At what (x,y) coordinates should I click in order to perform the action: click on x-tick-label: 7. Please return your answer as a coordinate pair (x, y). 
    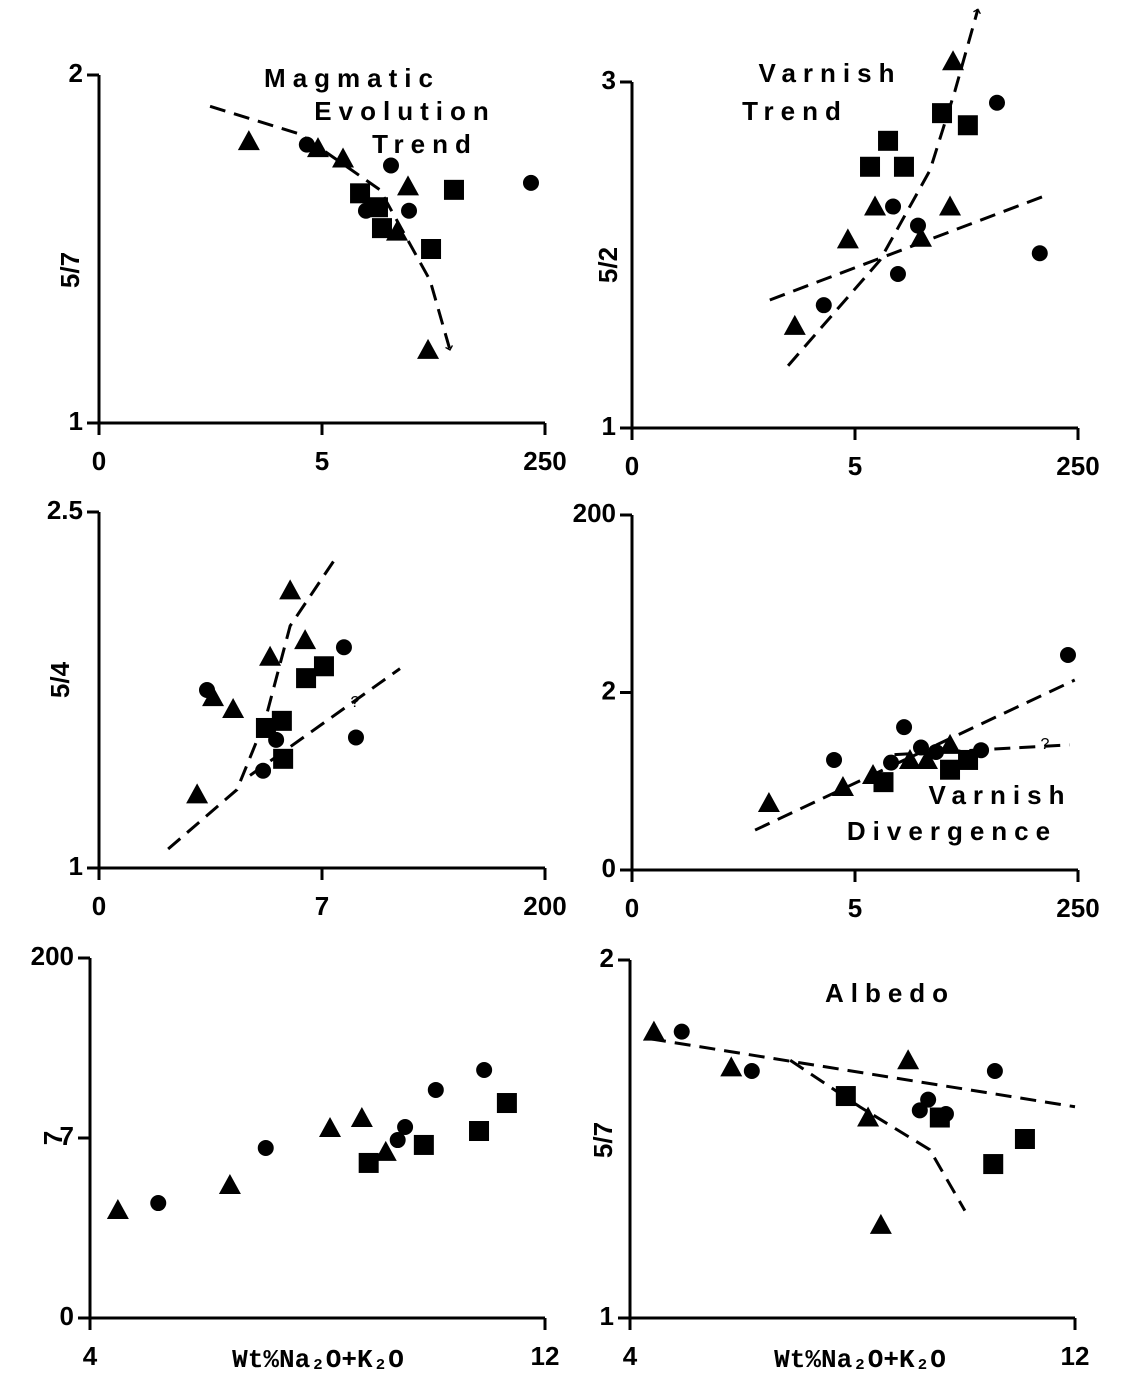
    Looking at the image, I should click on (322, 906).